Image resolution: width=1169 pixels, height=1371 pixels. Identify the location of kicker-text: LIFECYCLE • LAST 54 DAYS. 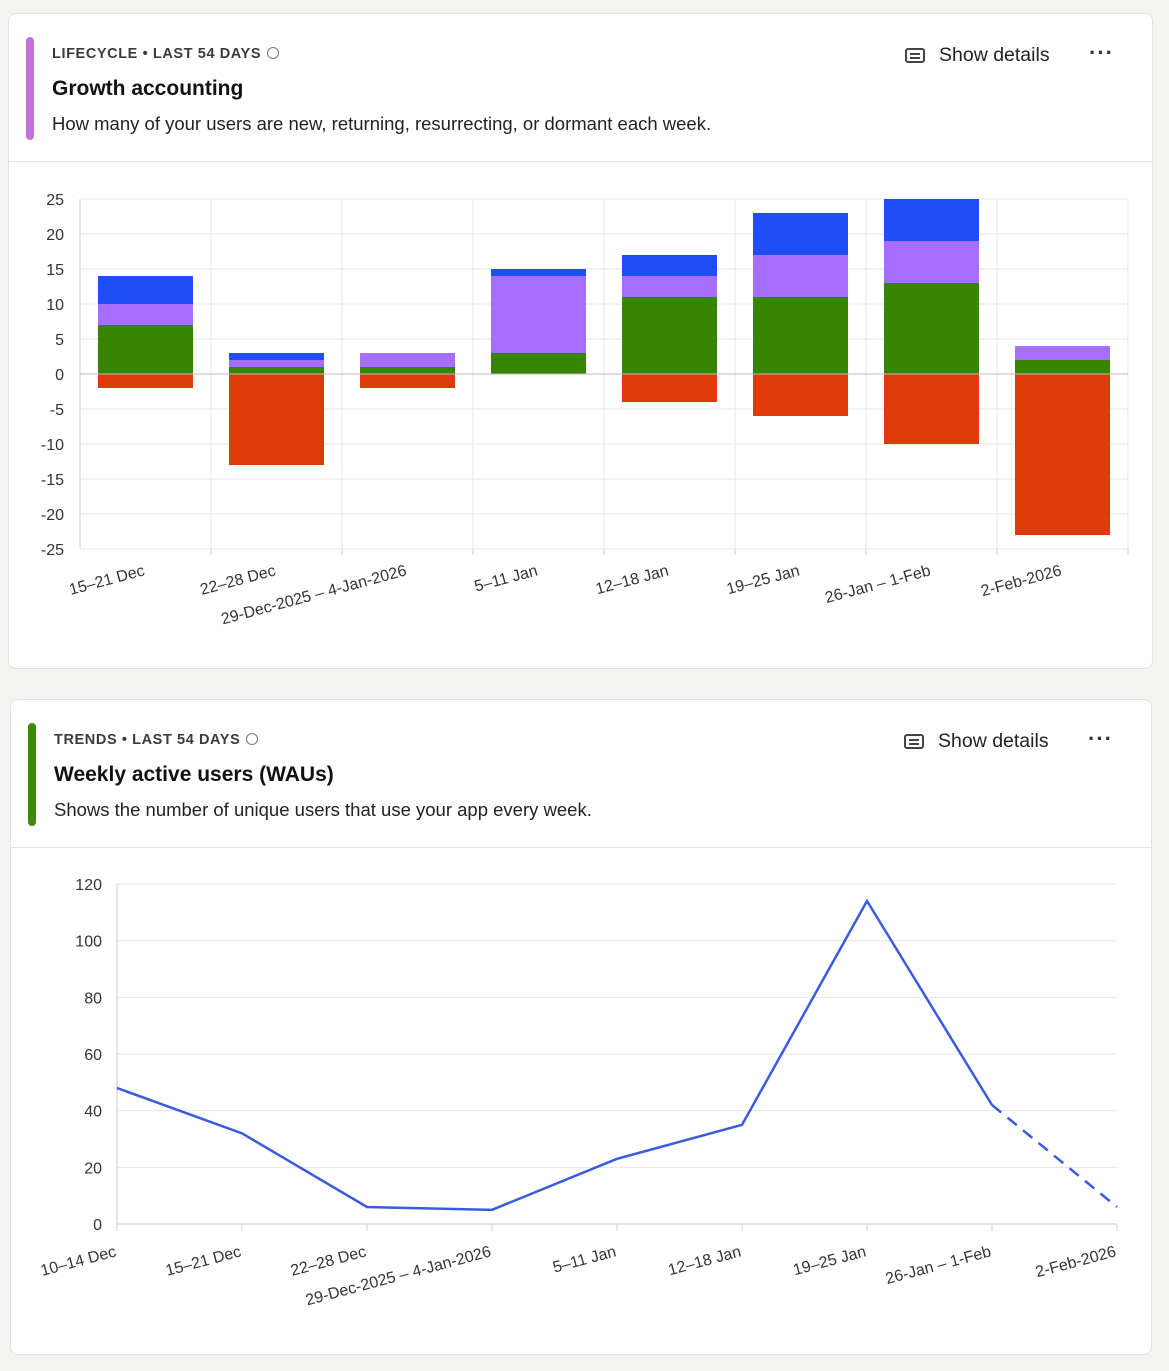
(157, 54).